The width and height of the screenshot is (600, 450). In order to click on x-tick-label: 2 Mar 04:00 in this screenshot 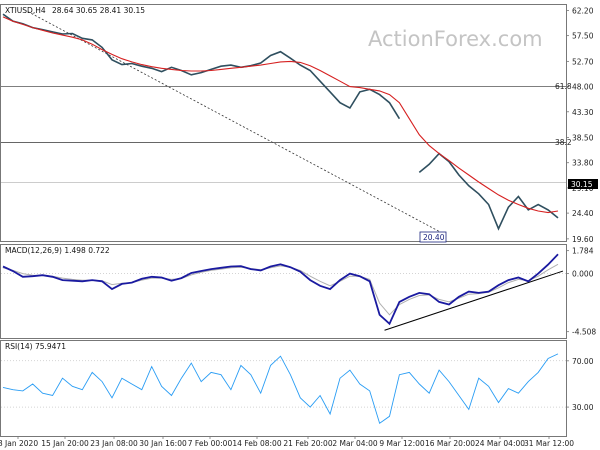, I will do `click(355, 443)`.